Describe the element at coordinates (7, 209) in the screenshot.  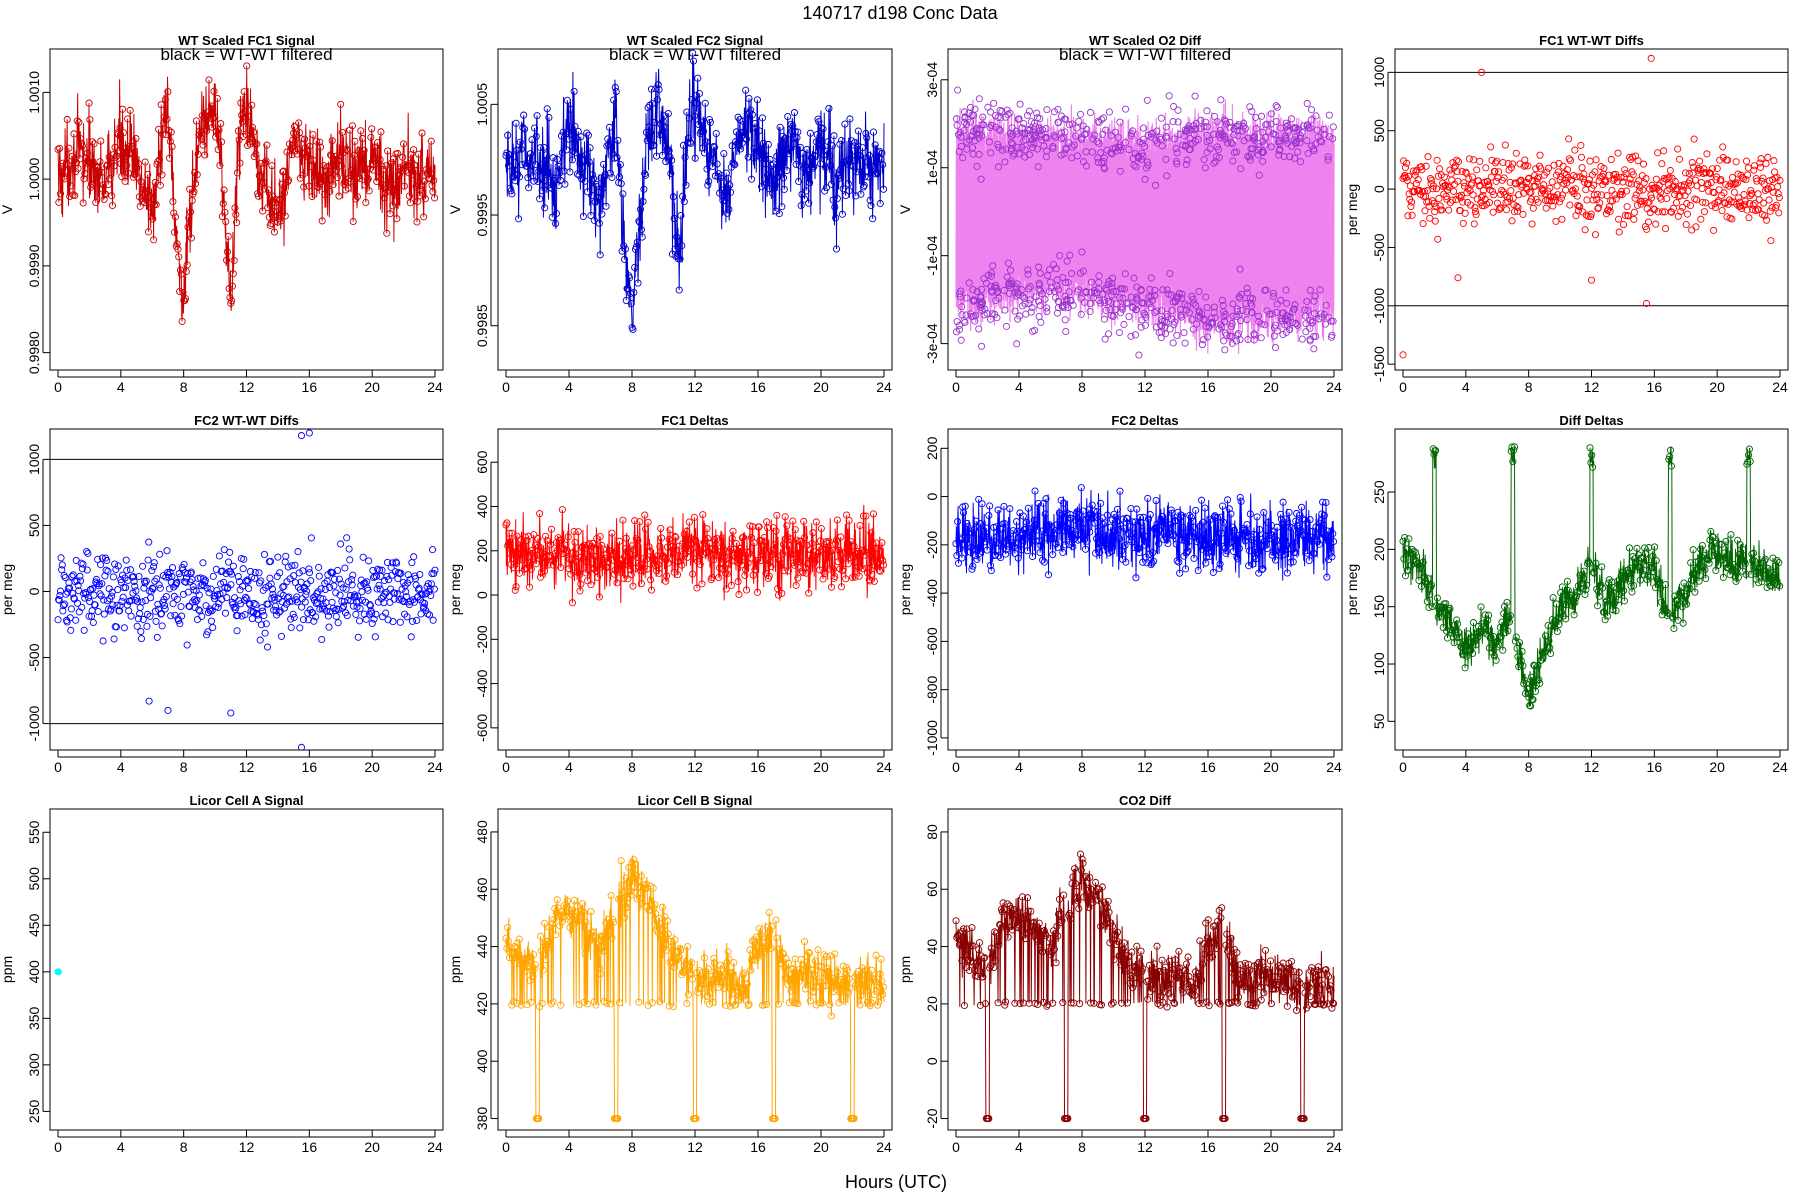
I see `y-axis-label: V` at that location.